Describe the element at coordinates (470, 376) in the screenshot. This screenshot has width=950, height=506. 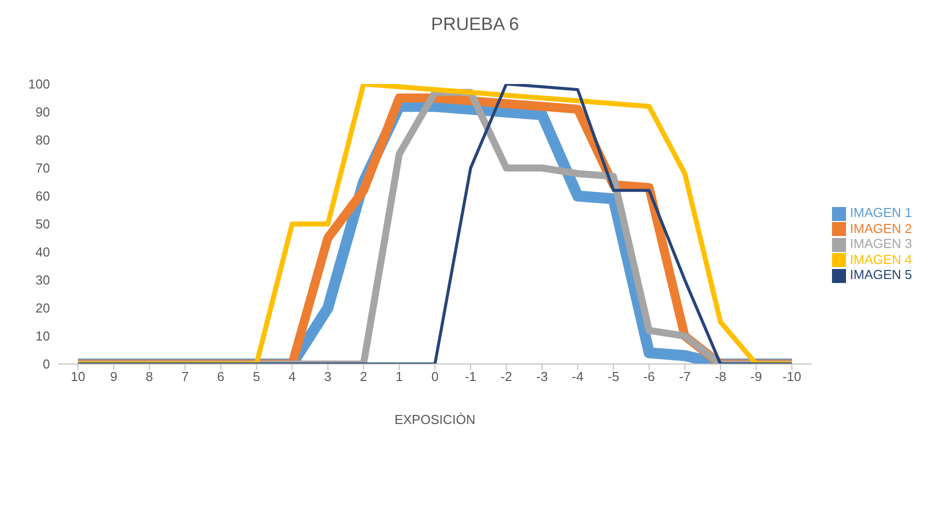
I see `x-tick-label: -1` at that location.